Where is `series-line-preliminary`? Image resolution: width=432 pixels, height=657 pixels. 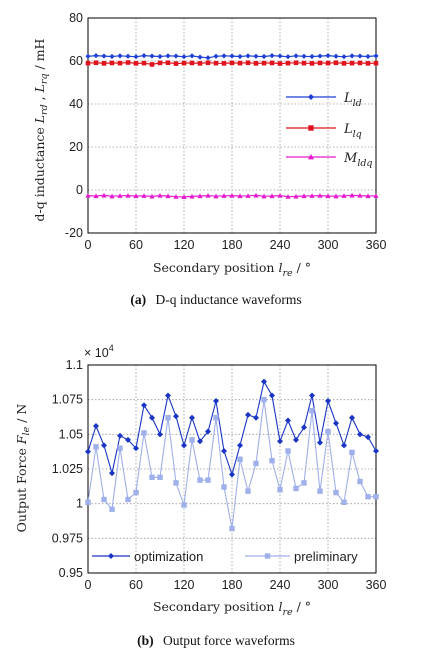
series-line-preliminary is located at coordinates (231, 464).